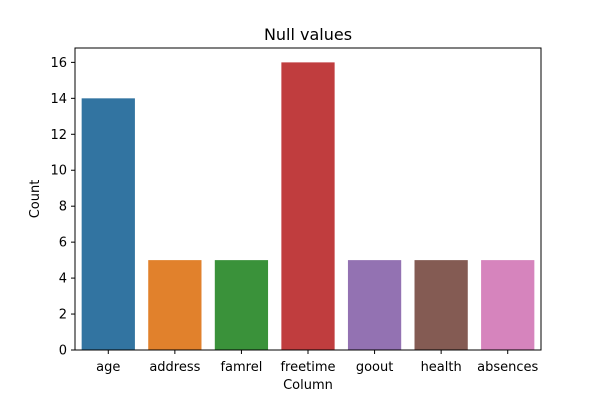 This screenshot has height=404, width=600. I want to click on x-tick-label: health, so click(441, 367).